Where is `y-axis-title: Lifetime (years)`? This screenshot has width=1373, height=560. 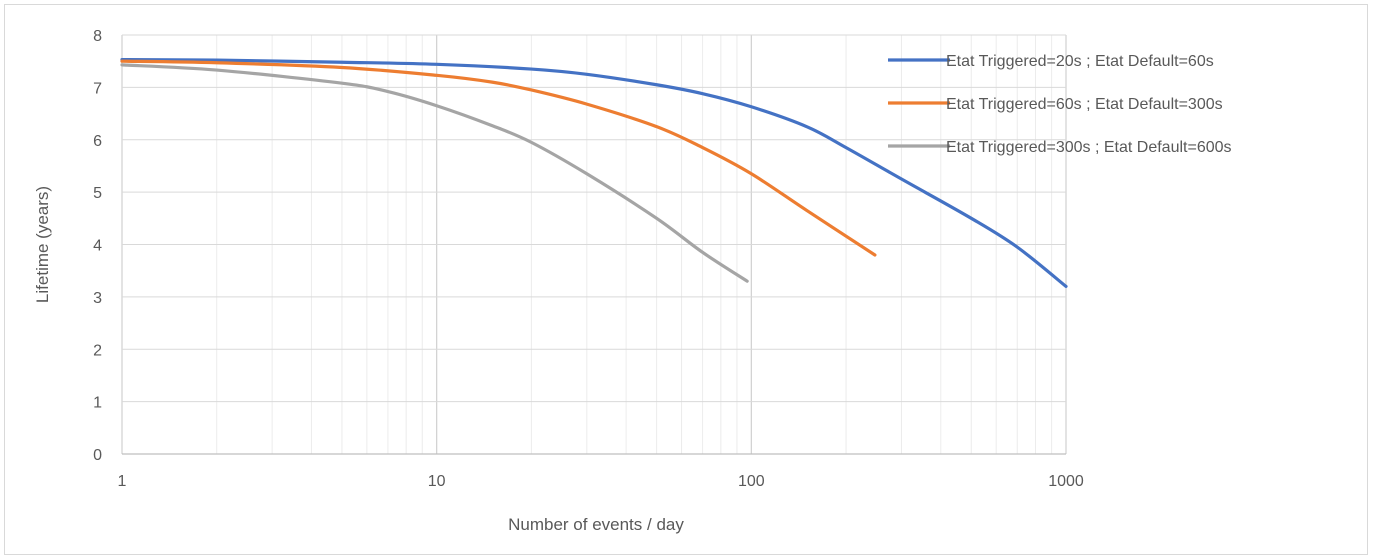 y-axis-title: Lifetime (years) is located at coordinates (42, 244).